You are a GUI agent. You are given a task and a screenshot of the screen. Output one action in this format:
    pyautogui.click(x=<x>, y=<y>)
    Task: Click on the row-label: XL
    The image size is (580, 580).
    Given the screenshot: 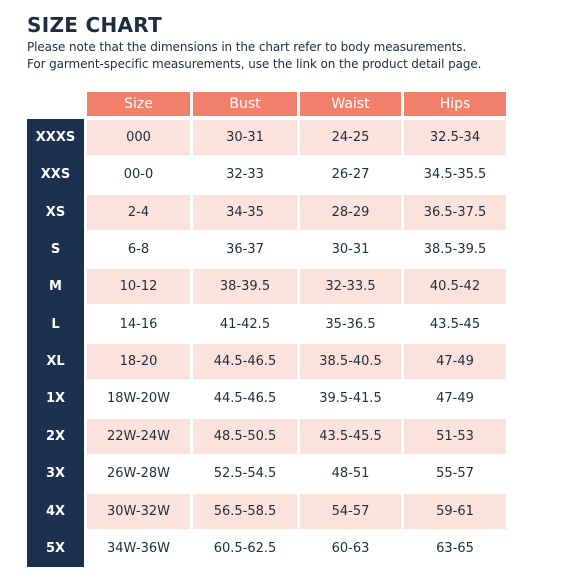 What is the action you would take?
    pyautogui.click(x=55, y=362)
    